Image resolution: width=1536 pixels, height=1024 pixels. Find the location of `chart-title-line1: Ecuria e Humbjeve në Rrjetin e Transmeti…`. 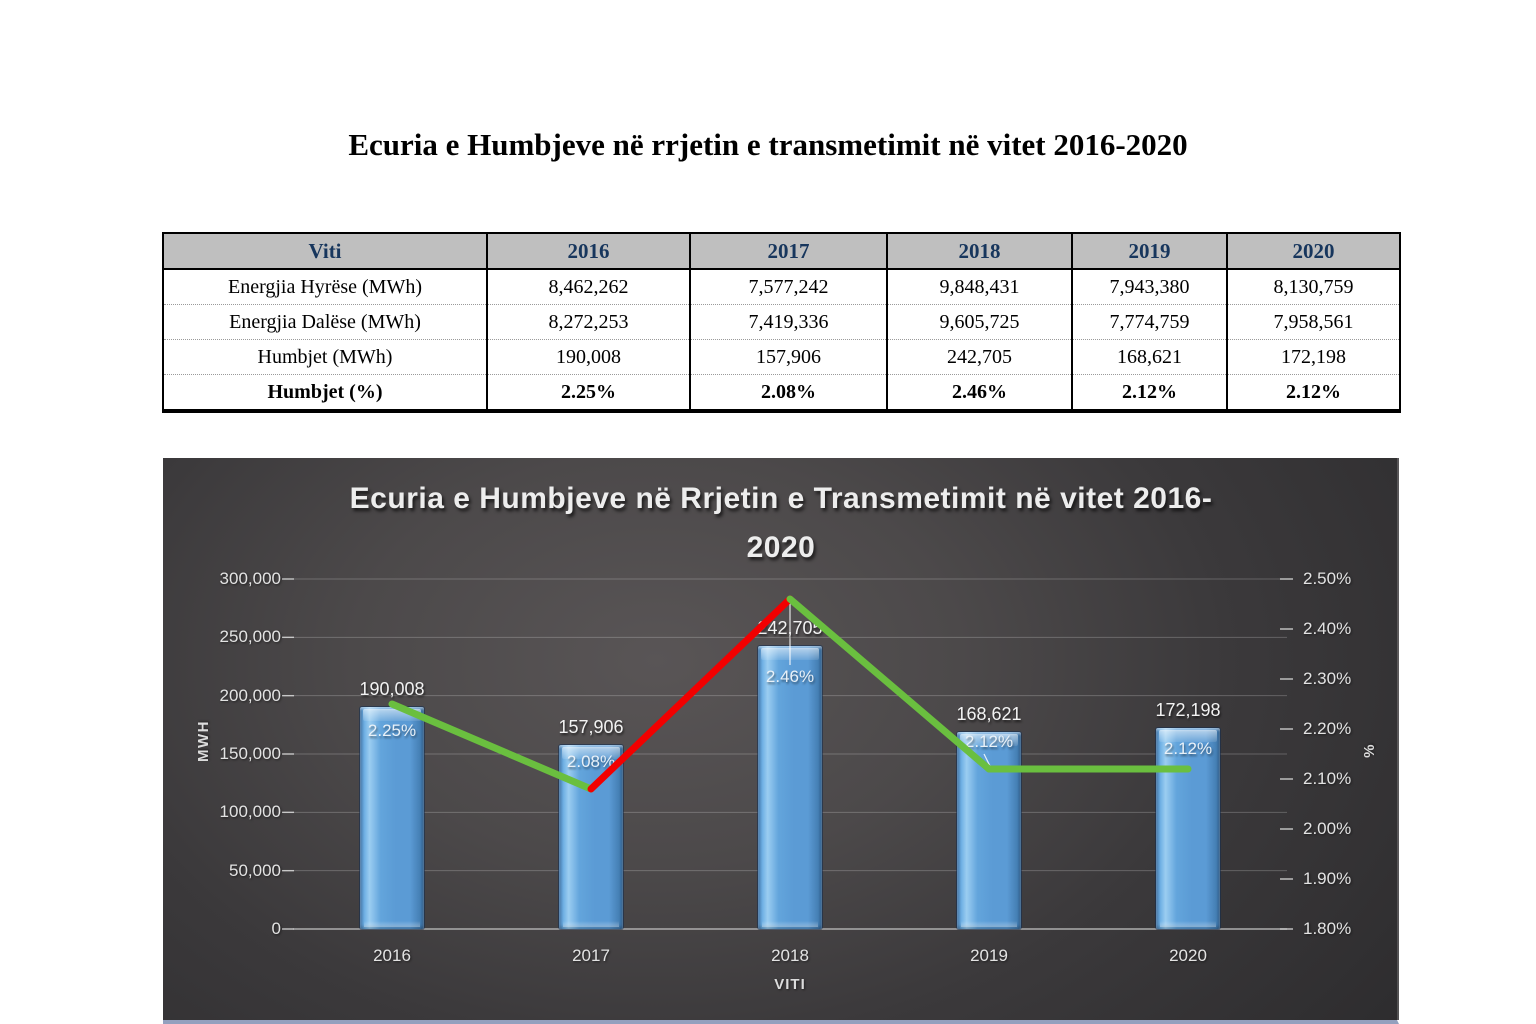

chart-title-line1: Ecuria e Humbjeve në Rrjetin e Transmeti… is located at coordinates (781, 498).